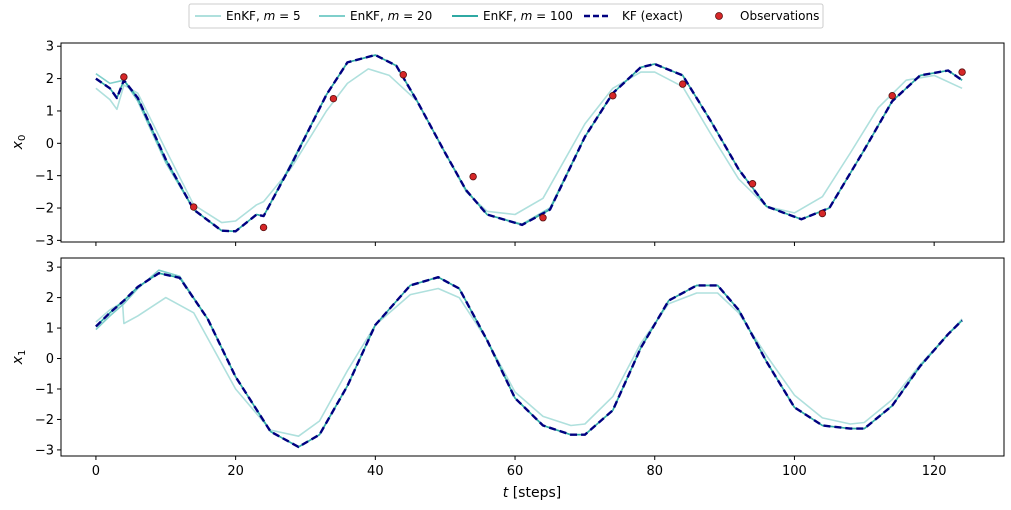 This screenshot has width=1011, height=510. I want to click on top-y-tick-label: 2, so click(50, 79).